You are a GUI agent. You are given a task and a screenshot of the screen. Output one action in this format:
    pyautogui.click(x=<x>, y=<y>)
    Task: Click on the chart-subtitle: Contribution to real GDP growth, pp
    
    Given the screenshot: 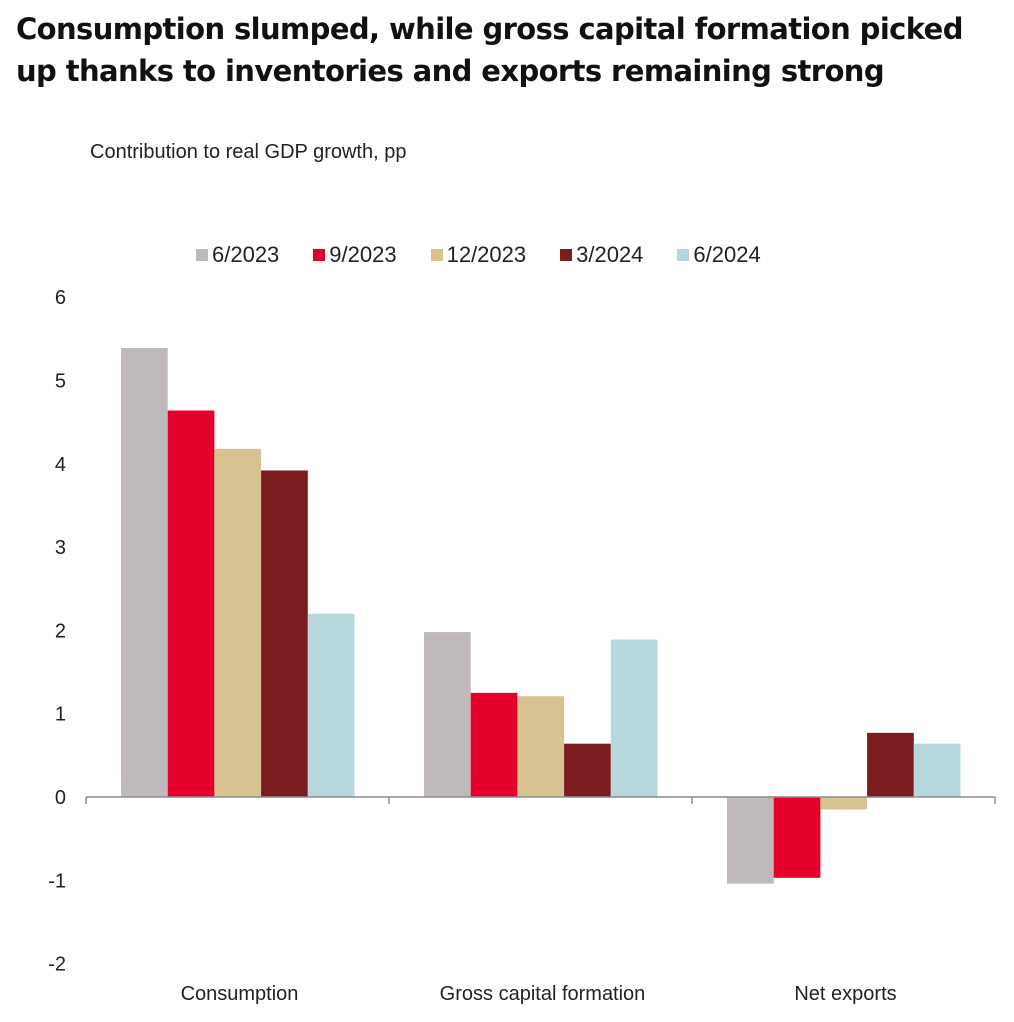 What is the action you would take?
    pyautogui.click(x=248, y=152)
    